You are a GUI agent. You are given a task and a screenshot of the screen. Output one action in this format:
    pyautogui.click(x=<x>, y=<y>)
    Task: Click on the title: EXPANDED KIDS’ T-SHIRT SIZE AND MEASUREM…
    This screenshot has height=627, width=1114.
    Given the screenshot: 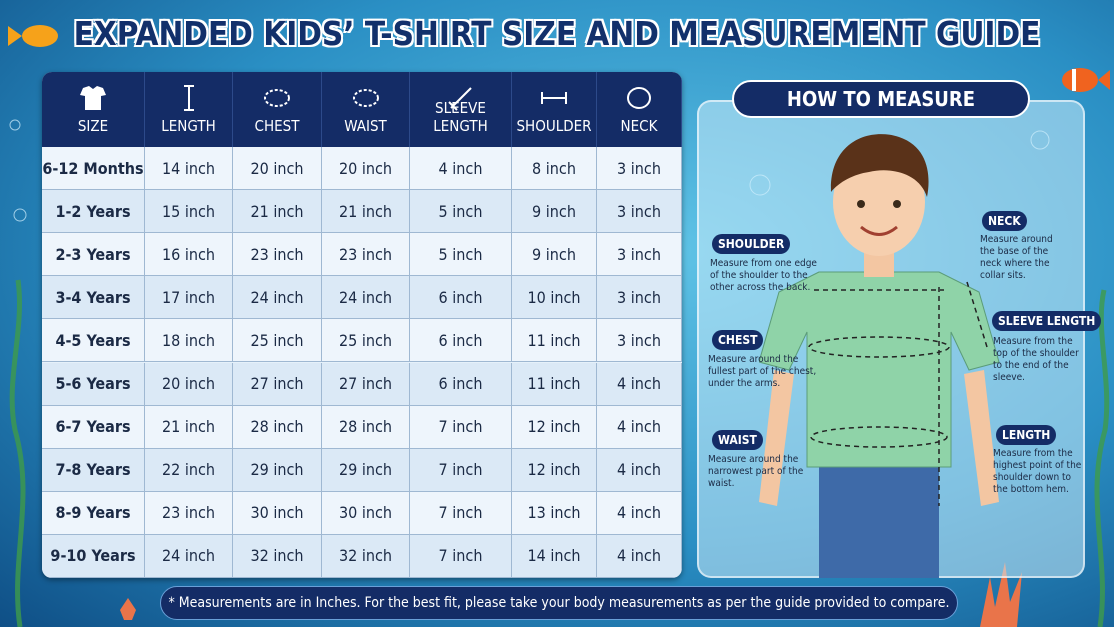 What is the action you would take?
    pyautogui.click(x=557, y=33)
    